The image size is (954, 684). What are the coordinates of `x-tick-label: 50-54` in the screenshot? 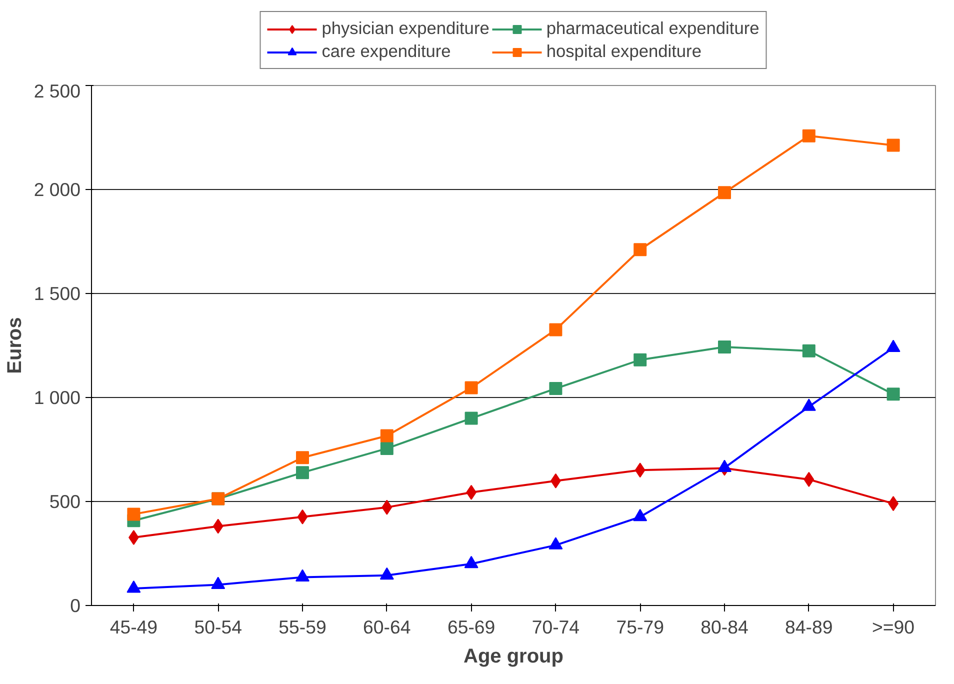 It's located at (218, 627).